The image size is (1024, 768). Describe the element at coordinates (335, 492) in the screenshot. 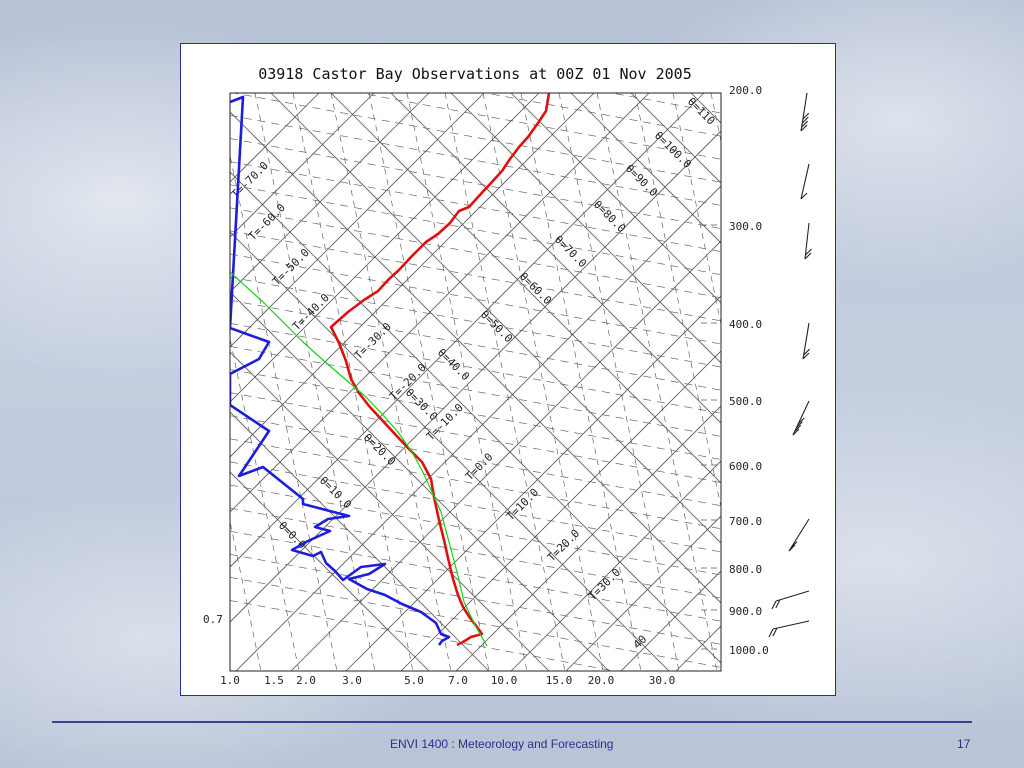

I see `theta-label: θ=10.0` at that location.